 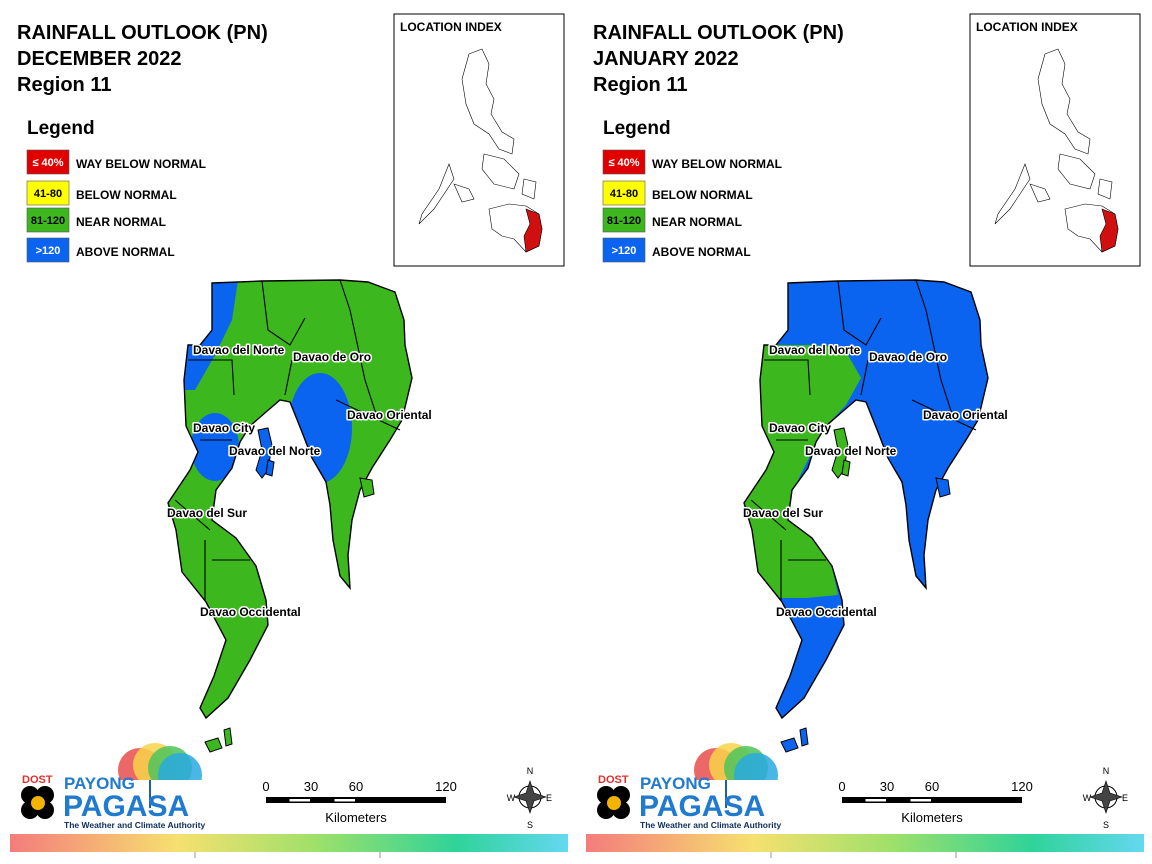 What do you see at coordinates (356, 817) in the screenshot?
I see `scale-unit: Kilometers` at bounding box center [356, 817].